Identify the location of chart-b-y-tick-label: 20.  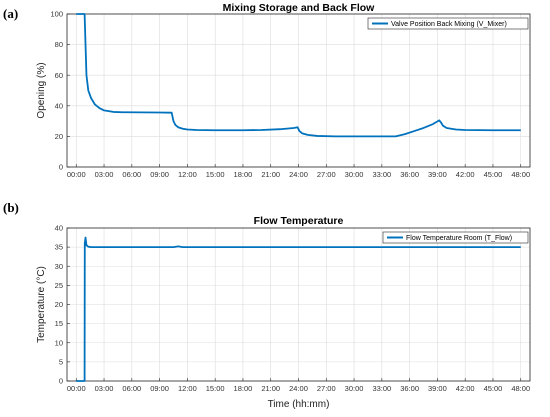
(59, 304).